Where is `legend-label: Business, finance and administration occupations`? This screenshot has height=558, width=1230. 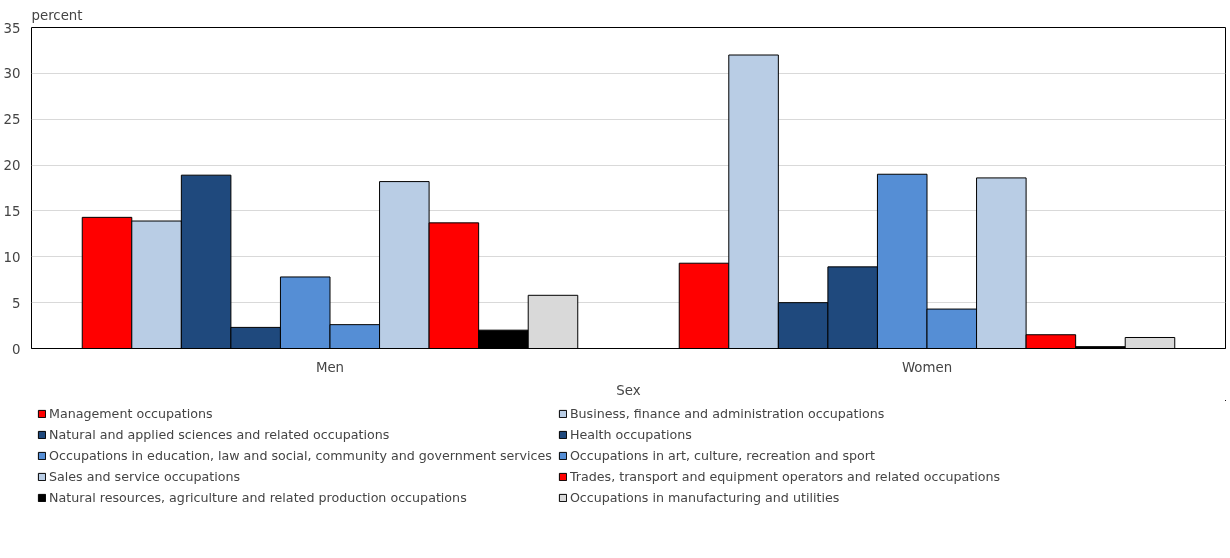 legend-label: Business, finance and administration occupations is located at coordinates (727, 413).